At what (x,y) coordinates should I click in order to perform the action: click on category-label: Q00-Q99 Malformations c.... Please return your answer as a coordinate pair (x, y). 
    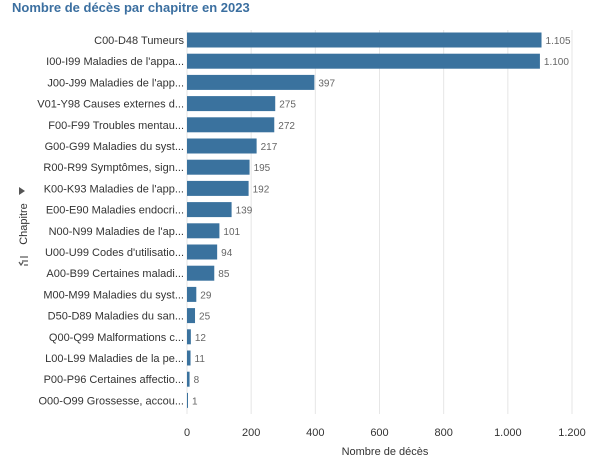
    Looking at the image, I should click on (116, 338).